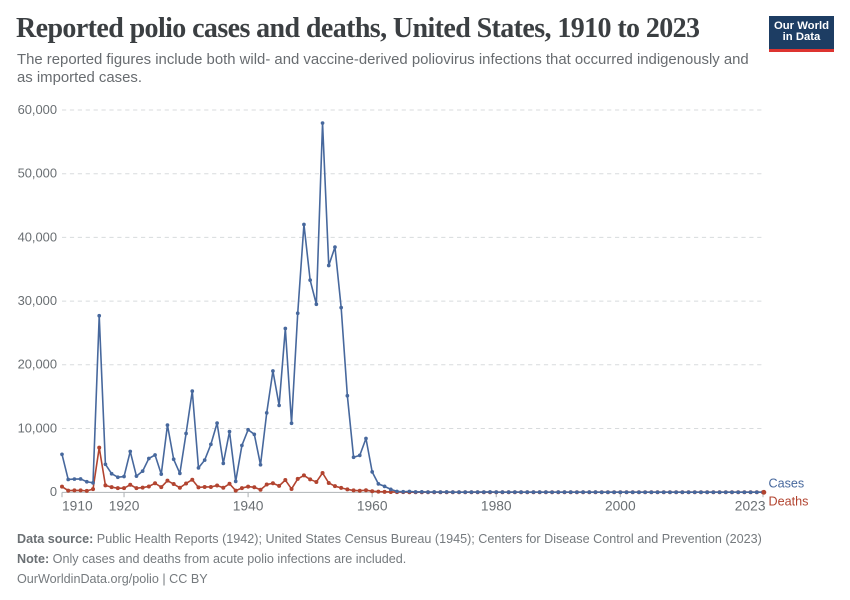  Describe the element at coordinates (496, 506) in the screenshot. I see `svg-text: 1980` at that location.